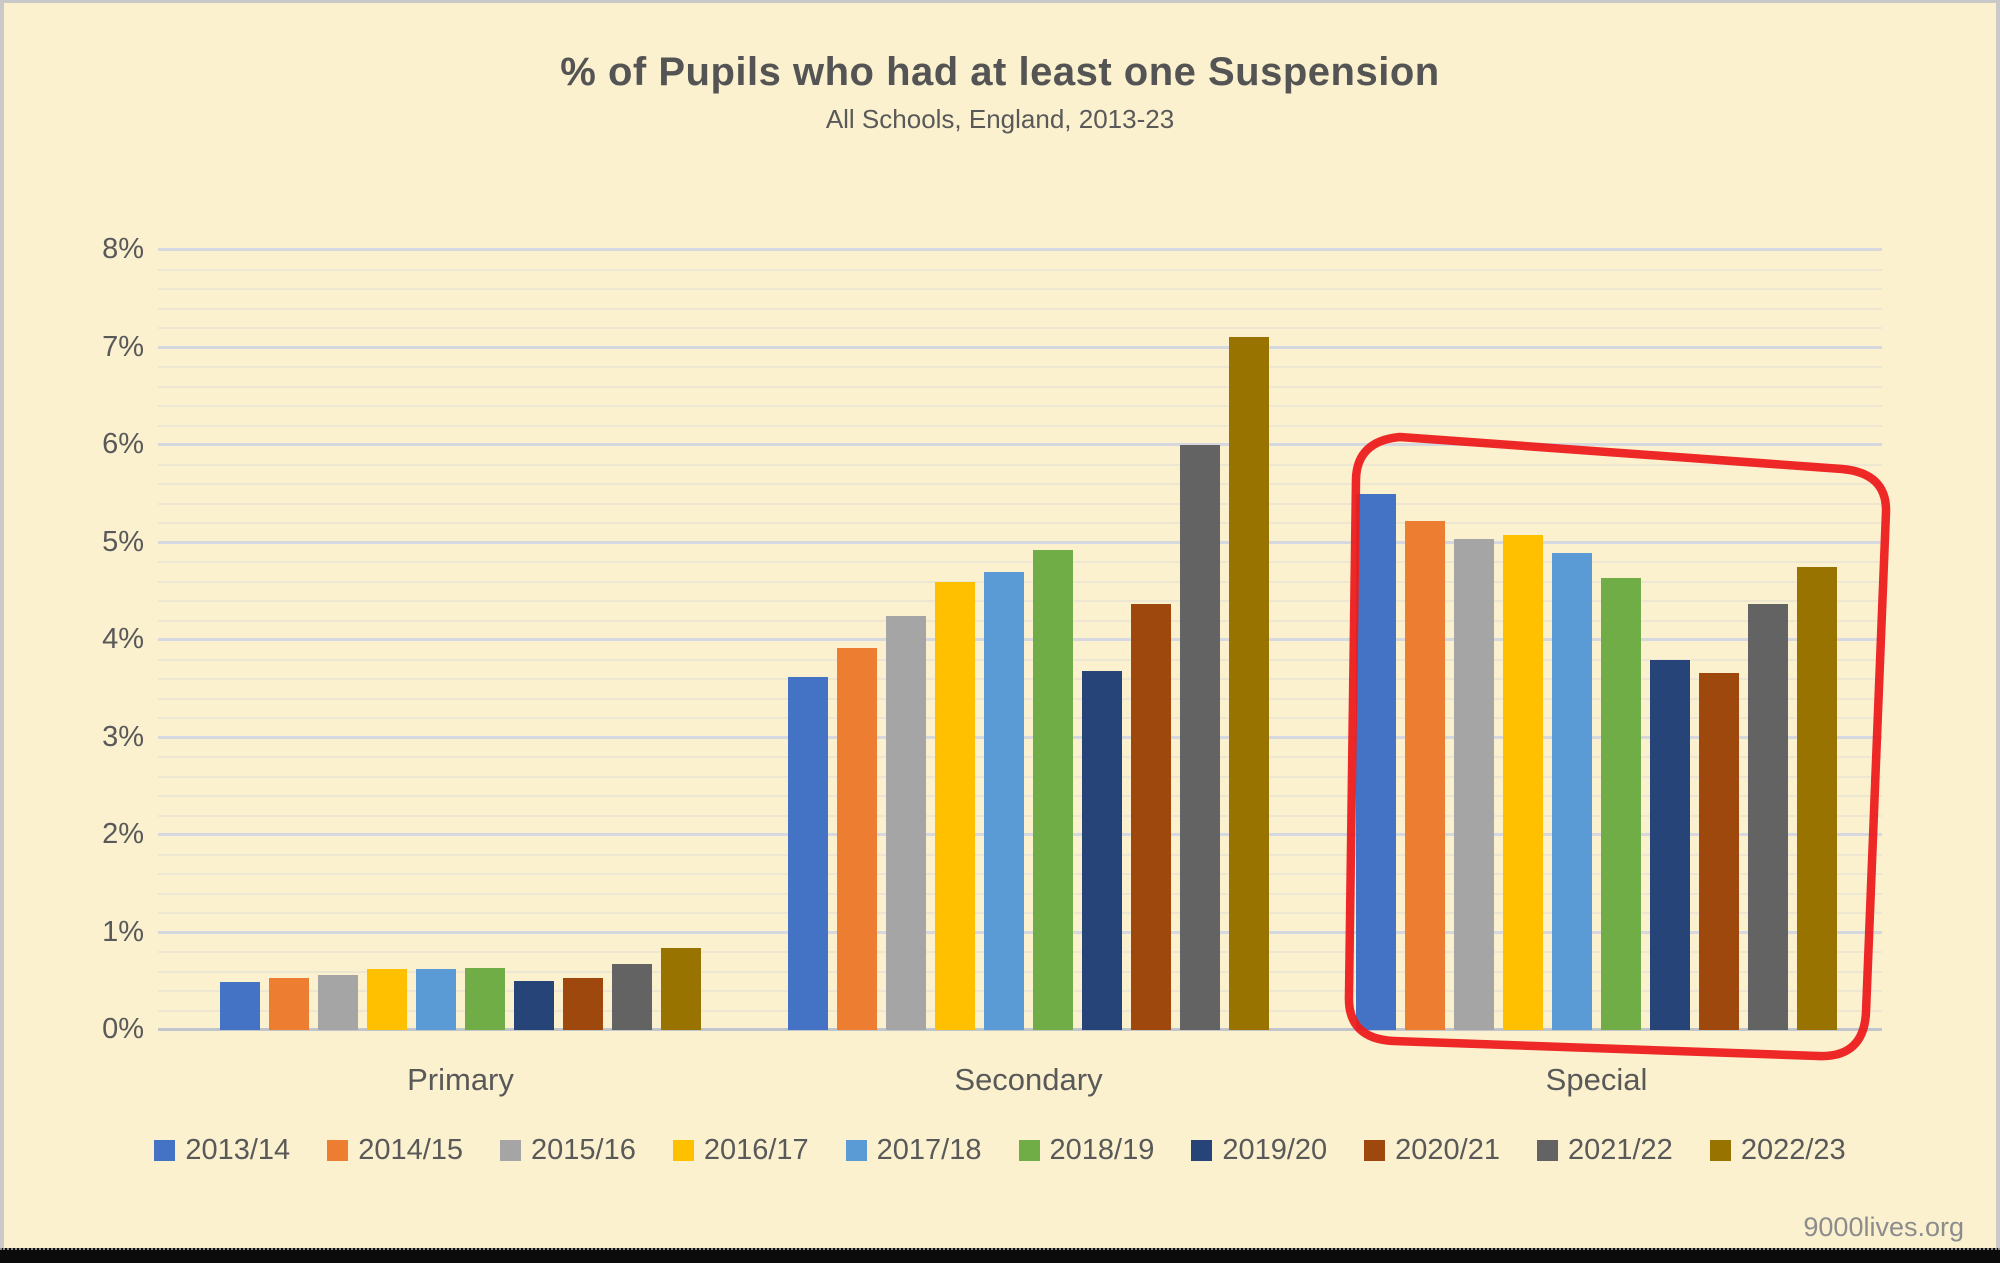 The height and width of the screenshot is (1263, 2000). I want to click on legend-label: 2021/22, so click(1620, 1150).